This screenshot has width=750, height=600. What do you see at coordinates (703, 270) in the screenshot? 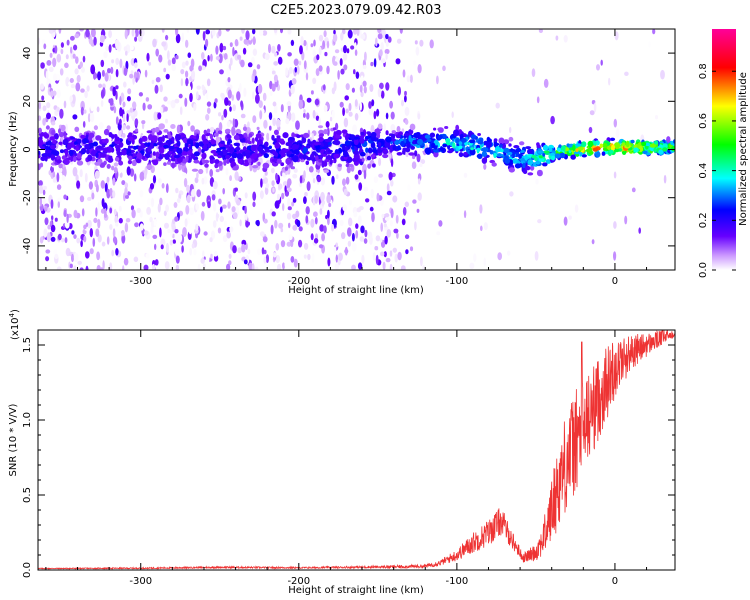
I see `colorbar-tick-label: 0.0` at bounding box center [703, 270].